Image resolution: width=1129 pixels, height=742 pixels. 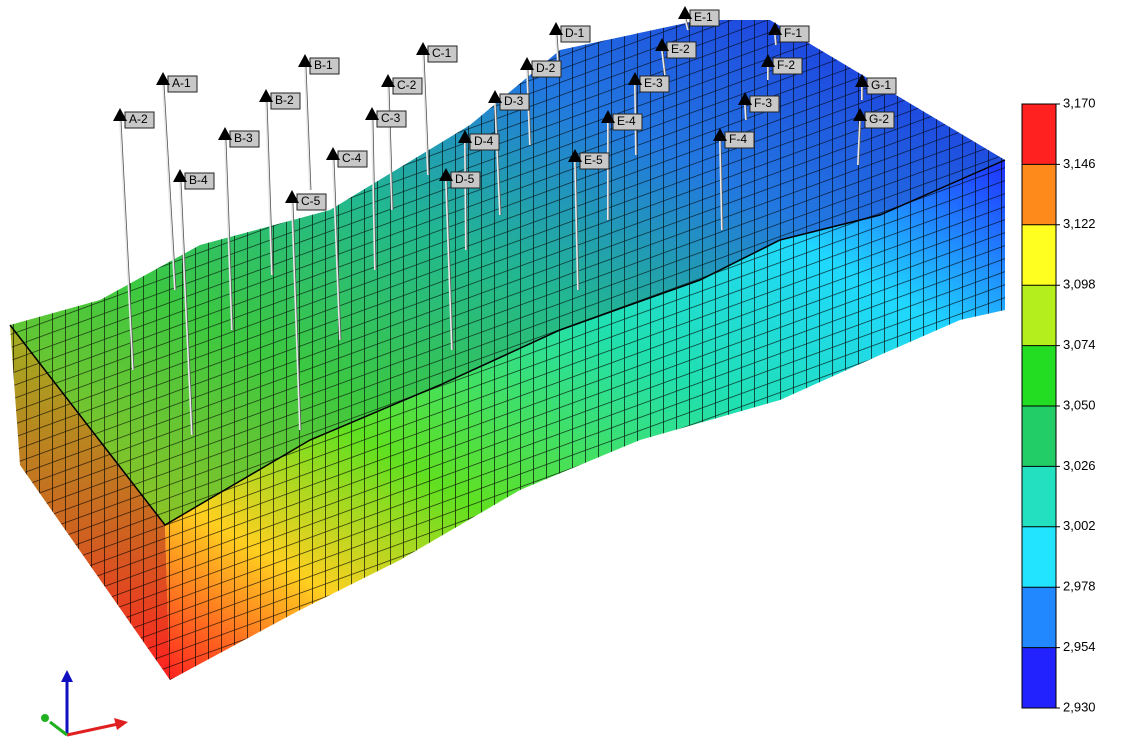 I want to click on color-bar-label: 3,098, so click(x=1079, y=284).